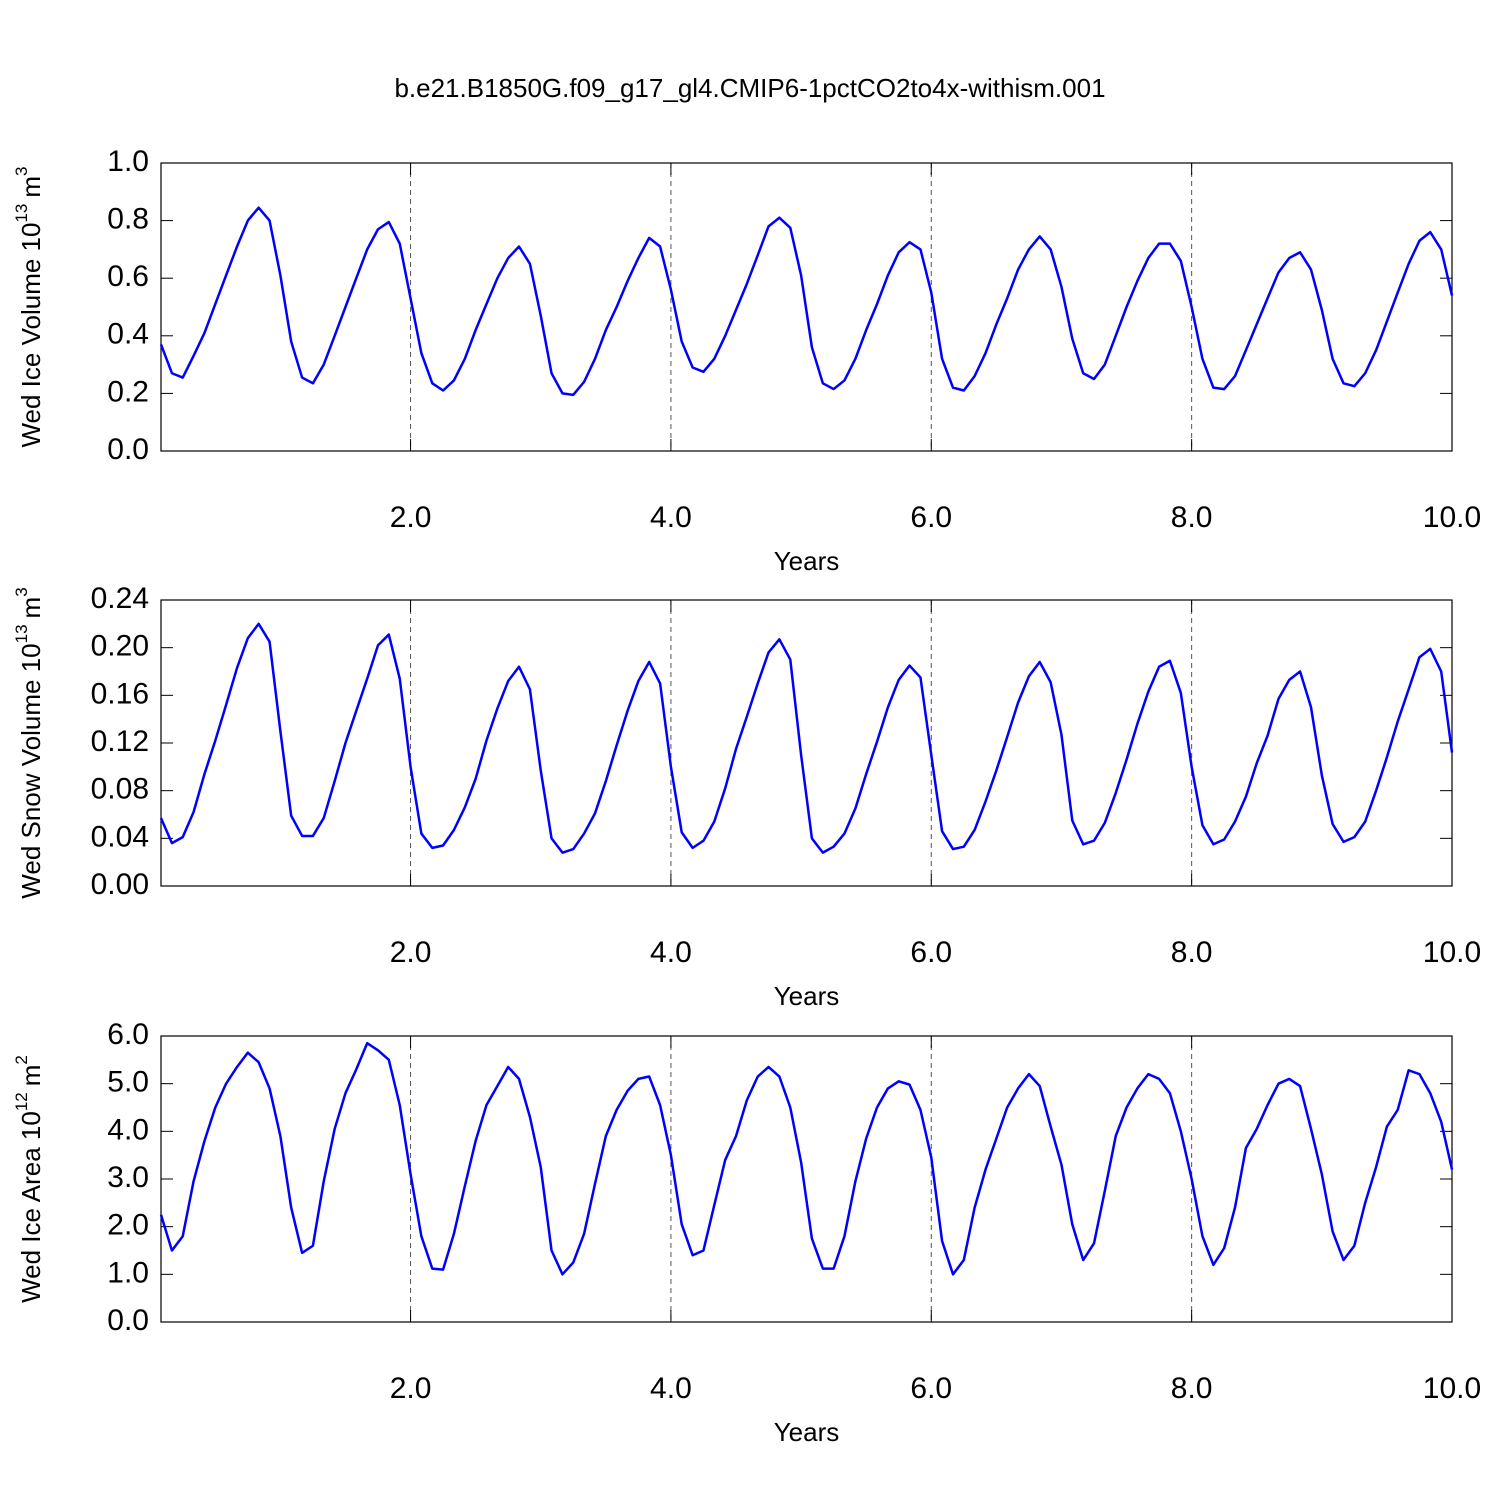  What do you see at coordinates (128, 1034) in the screenshot?
I see `y-tick-label: 6.0` at bounding box center [128, 1034].